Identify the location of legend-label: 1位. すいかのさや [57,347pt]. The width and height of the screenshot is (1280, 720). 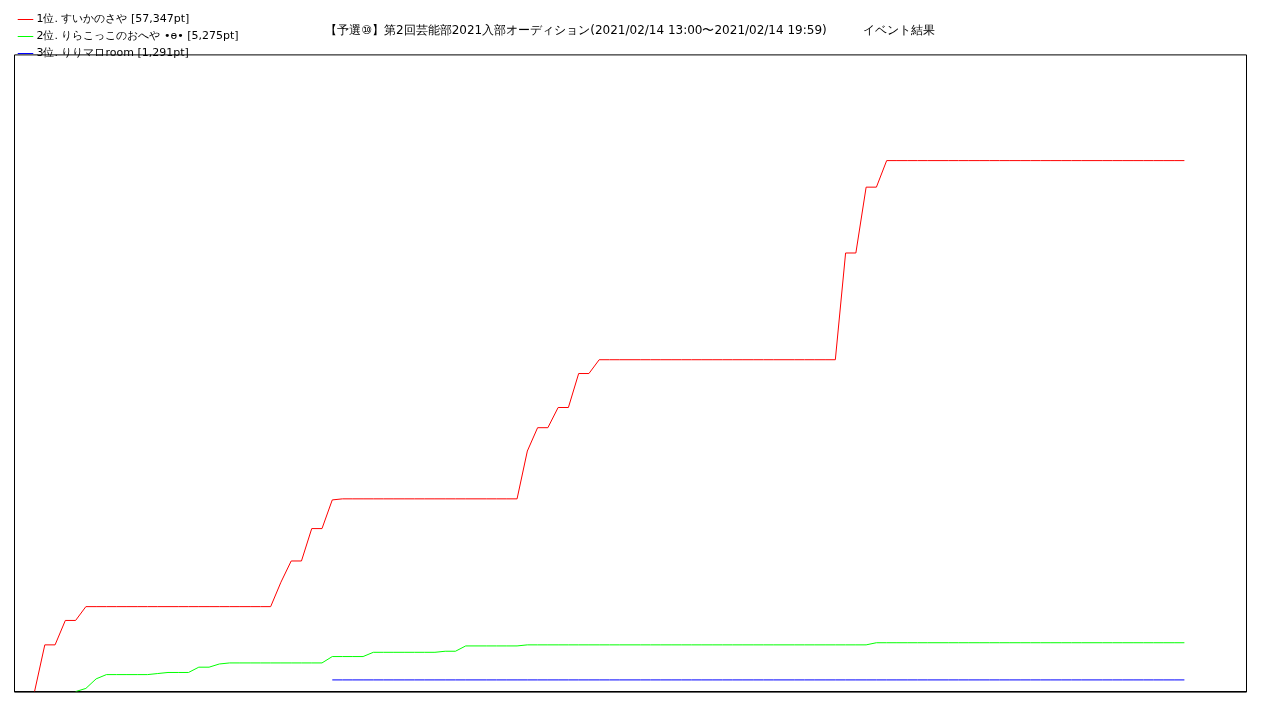
(113, 19).